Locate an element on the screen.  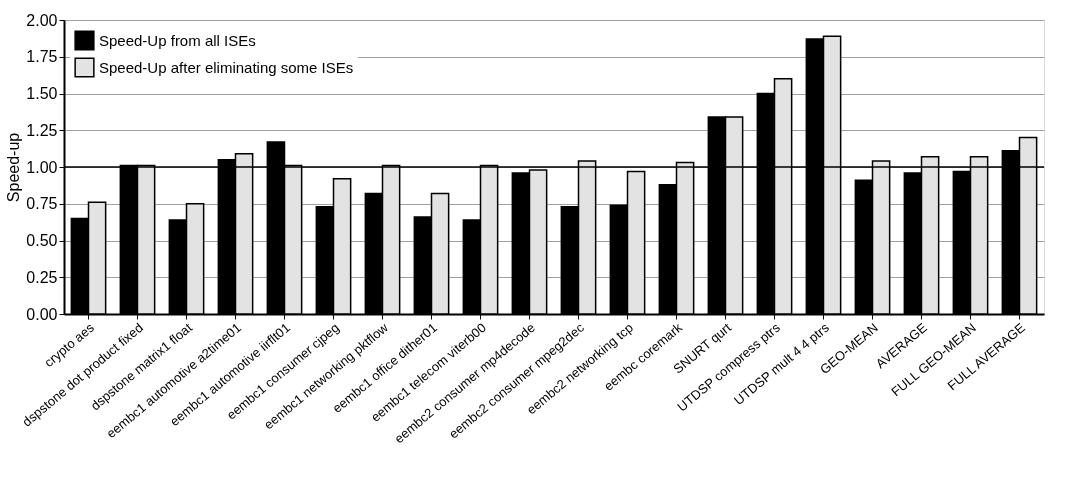
y-tick-label: 0.25 is located at coordinates (42, 277).